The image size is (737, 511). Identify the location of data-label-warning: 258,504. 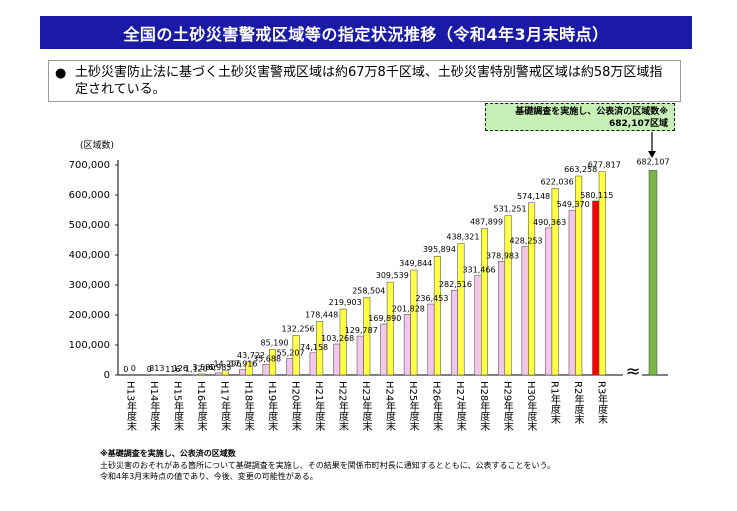
(368, 290).